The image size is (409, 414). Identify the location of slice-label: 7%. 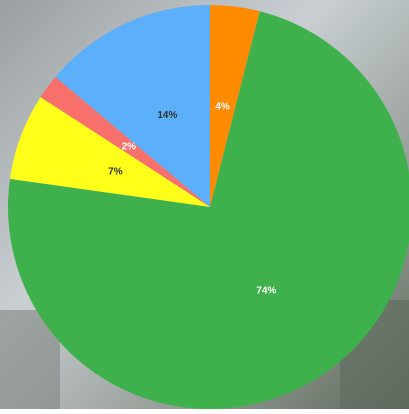
(115, 171).